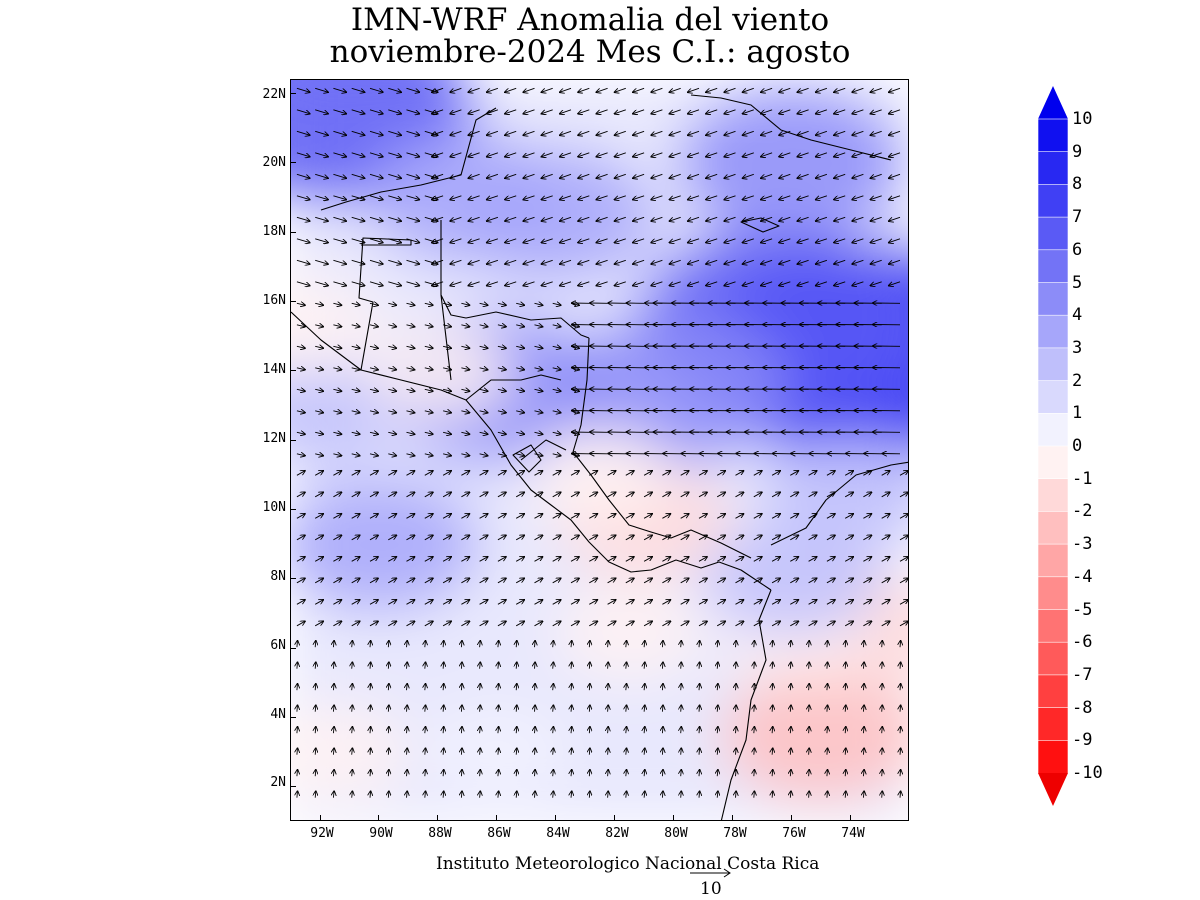 This screenshot has height=900, width=1200. Describe the element at coordinates (1082, 478) in the screenshot. I see `colorbar-tick-label: -1` at that location.